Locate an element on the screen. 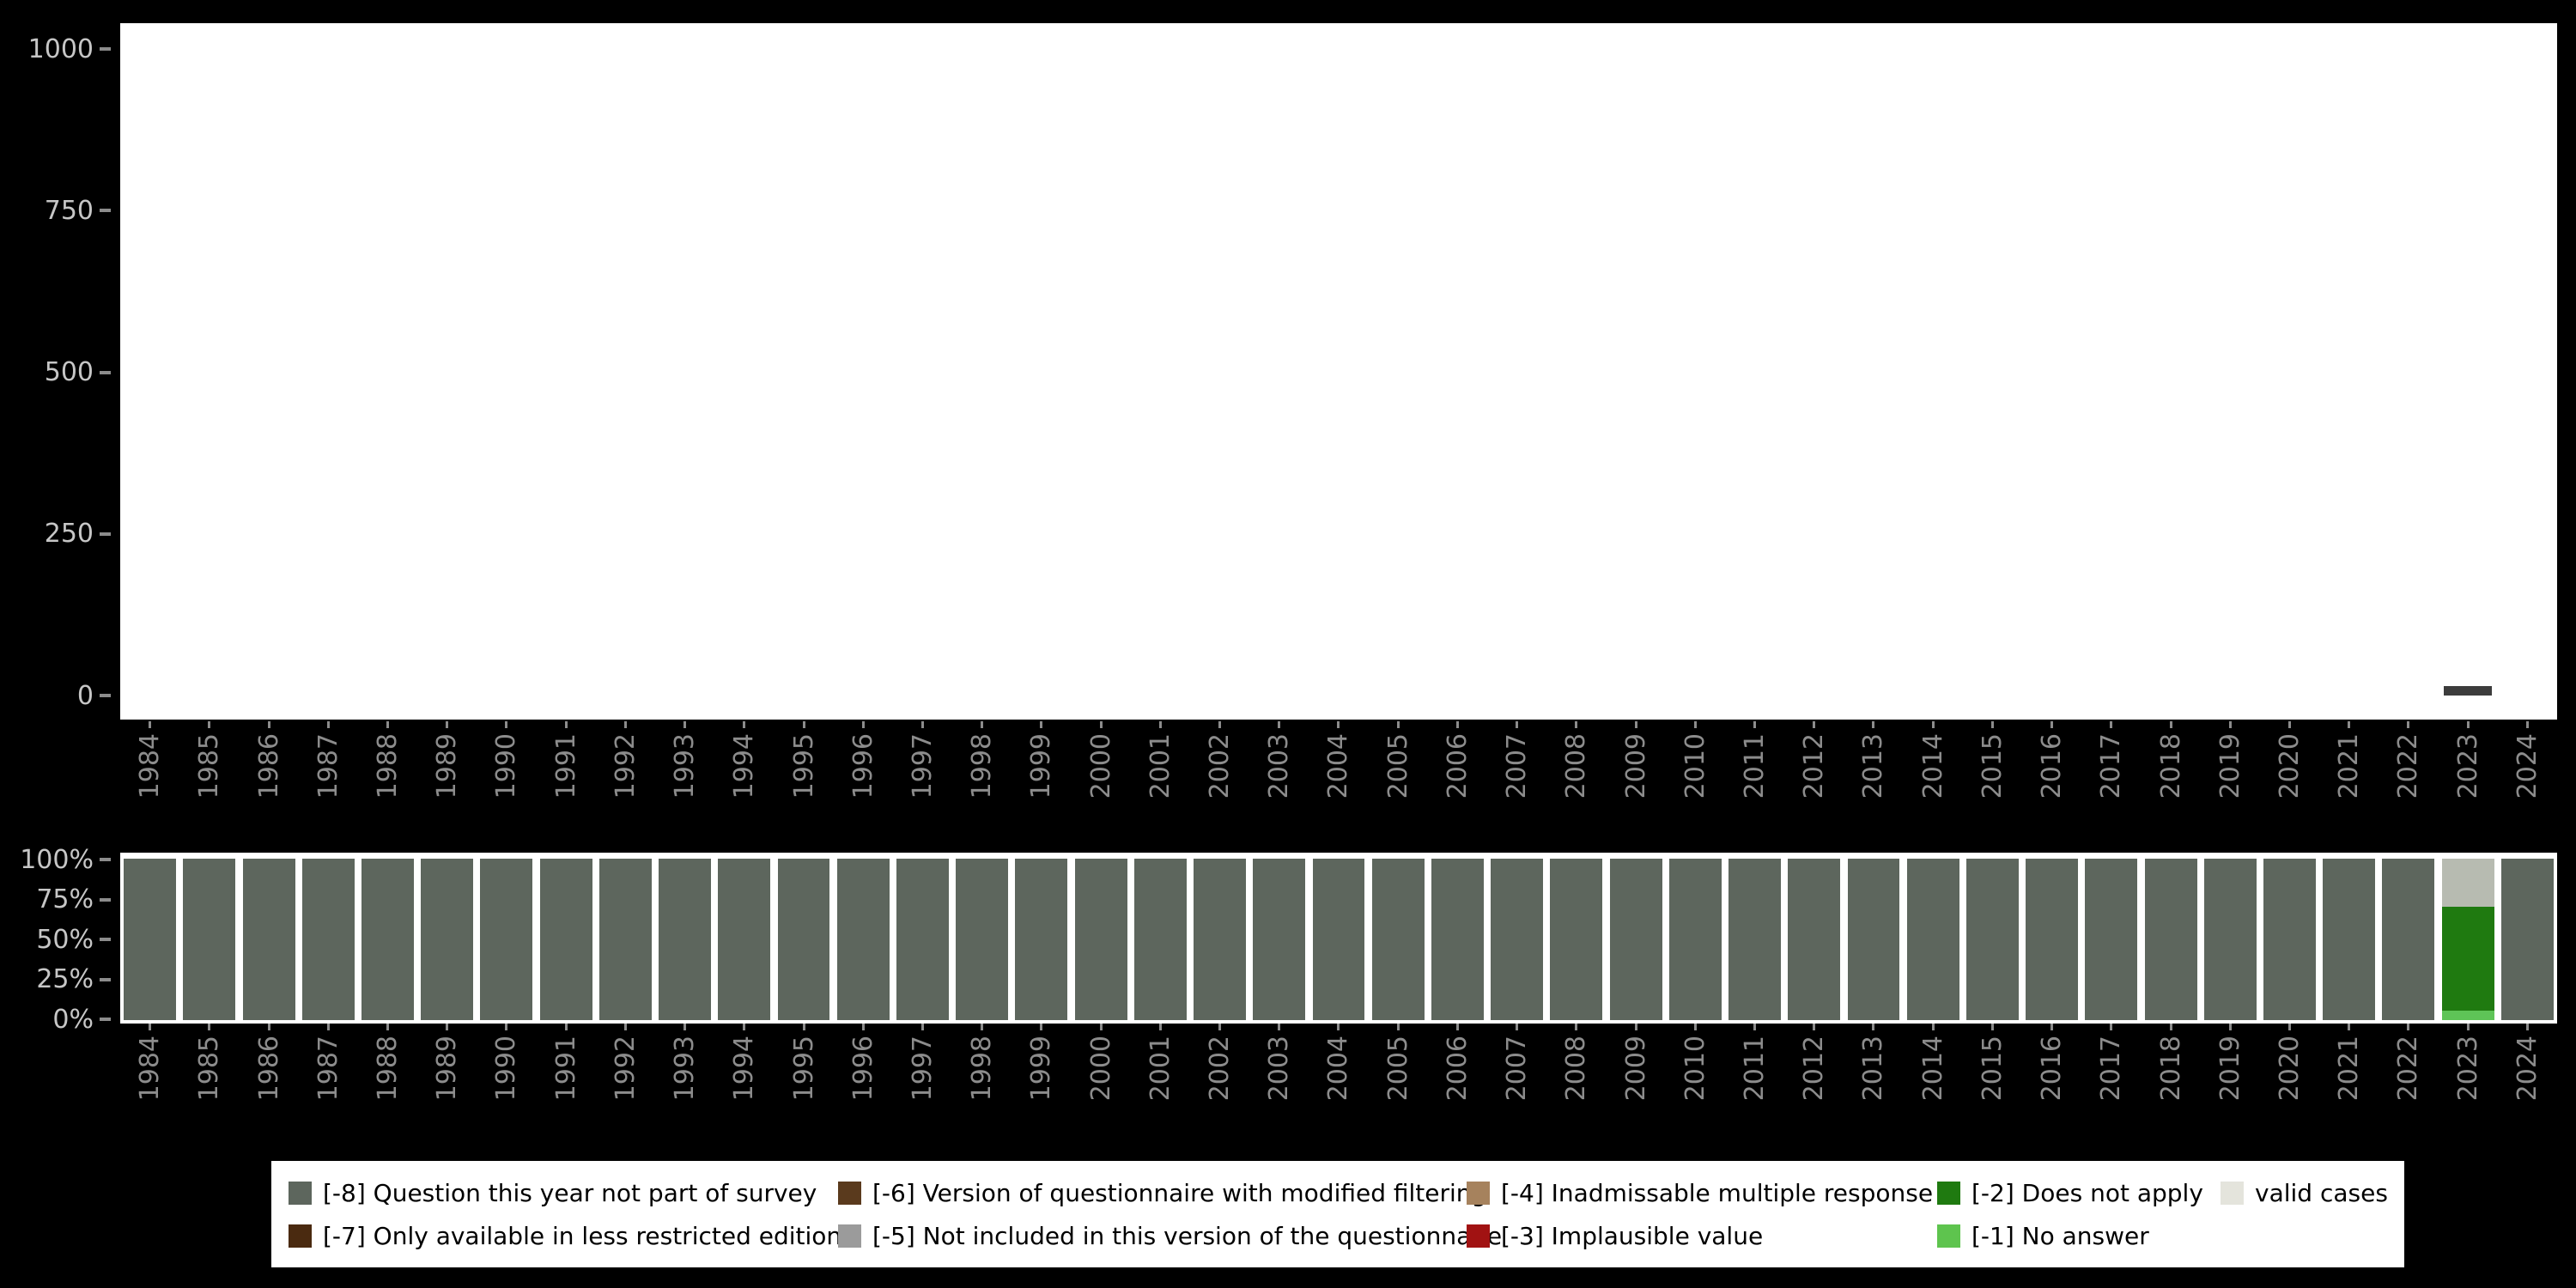  stacked-bar-2019 is located at coordinates (2230, 940).